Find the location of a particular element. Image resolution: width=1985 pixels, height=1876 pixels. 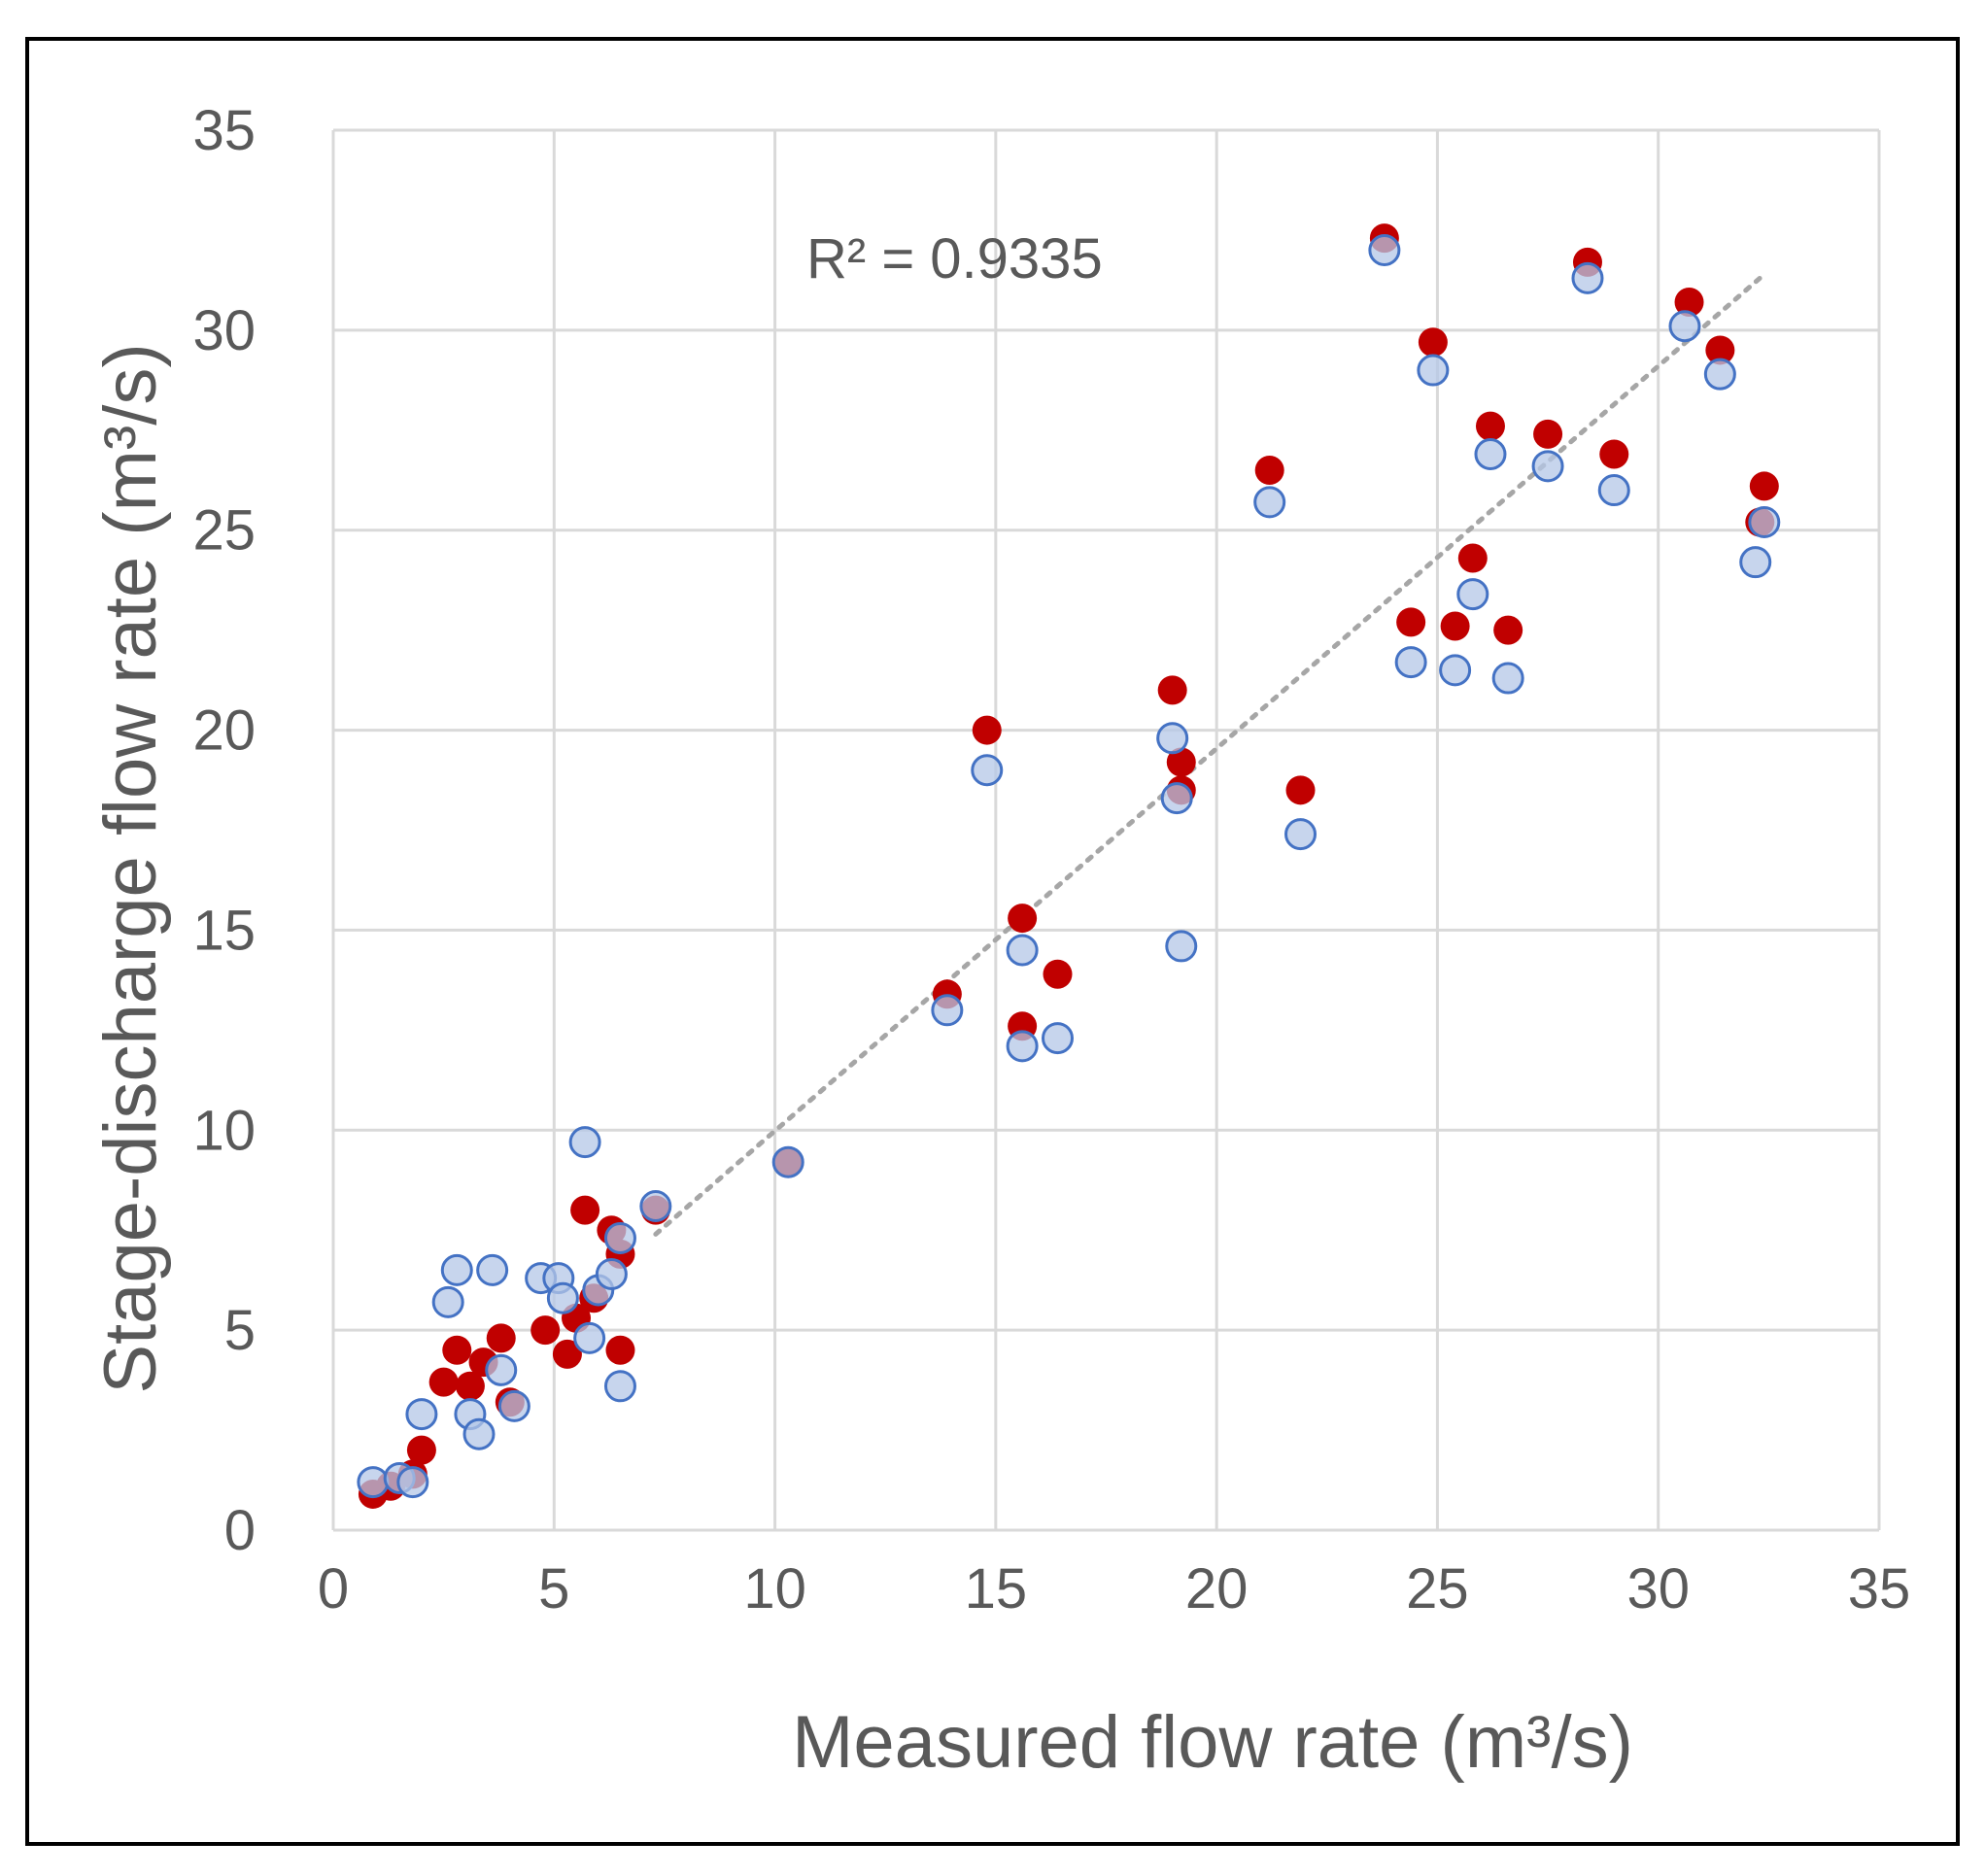

y-tick-label: 0 is located at coordinates (240, 1530).